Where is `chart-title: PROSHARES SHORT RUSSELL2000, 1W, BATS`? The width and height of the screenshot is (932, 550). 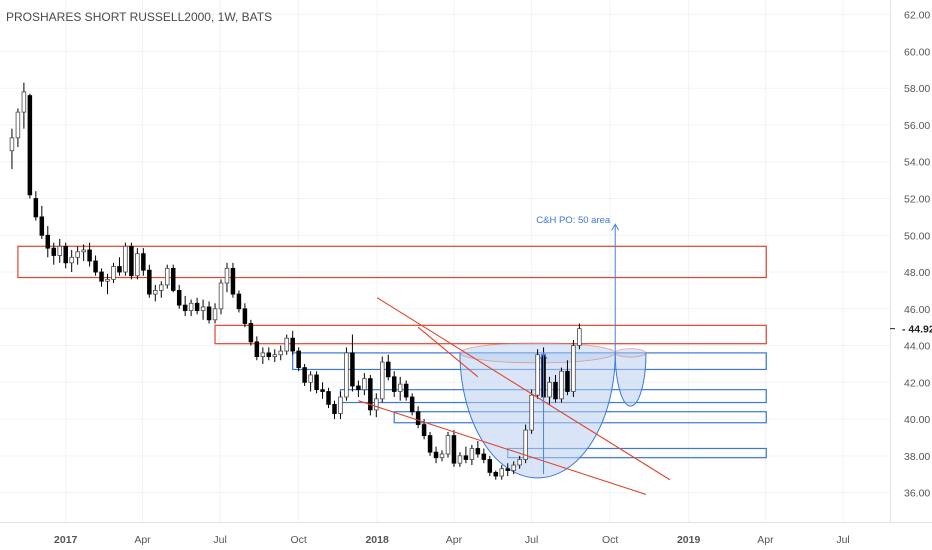 chart-title: PROSHARES SHORT RUSSELL2000, 1W, BATS is located at coordinates (139, 17).